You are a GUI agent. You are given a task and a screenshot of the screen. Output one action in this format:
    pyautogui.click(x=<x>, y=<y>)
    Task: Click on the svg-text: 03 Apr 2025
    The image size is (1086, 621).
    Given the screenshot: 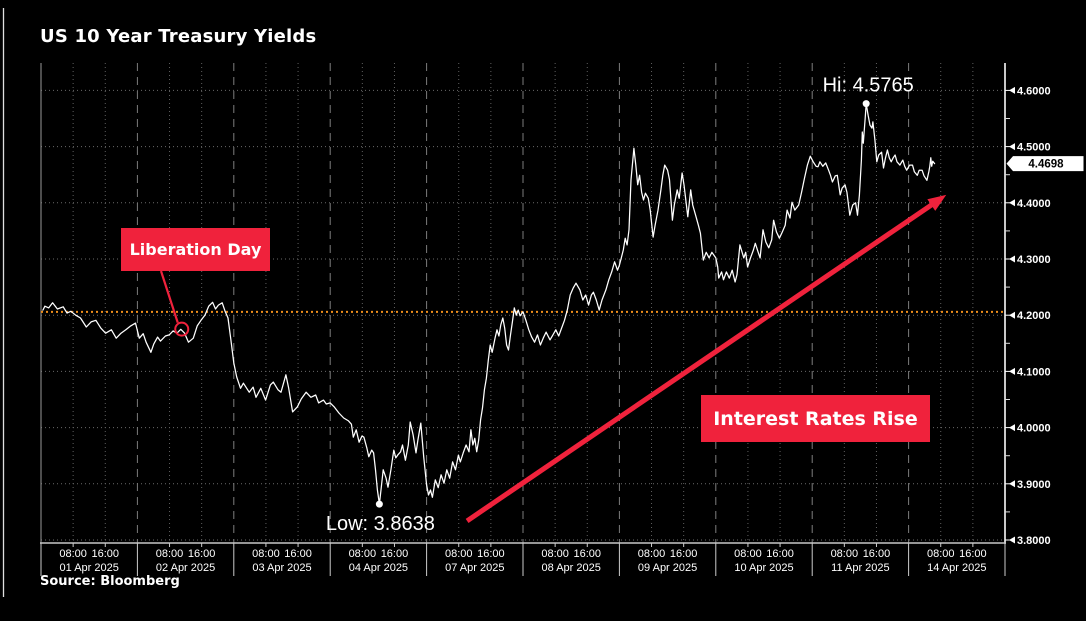 What is the action you would take?
    pyautogui.click(x=281, y=568)
    